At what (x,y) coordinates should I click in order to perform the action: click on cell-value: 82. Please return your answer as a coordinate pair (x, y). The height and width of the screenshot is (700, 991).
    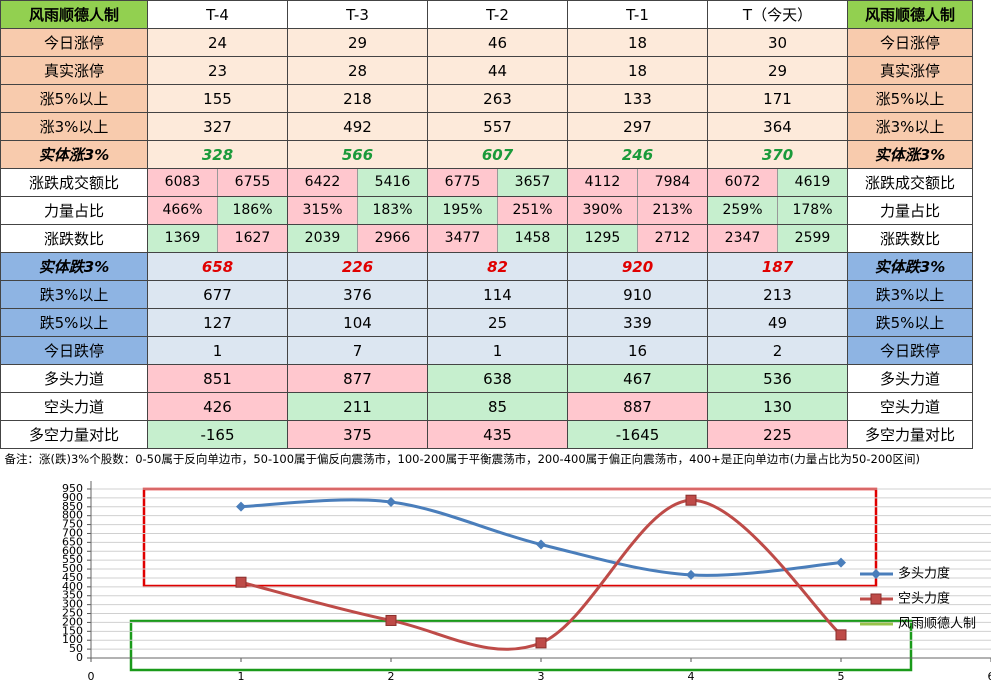
    Looking at the image, I should click on (497, 266).